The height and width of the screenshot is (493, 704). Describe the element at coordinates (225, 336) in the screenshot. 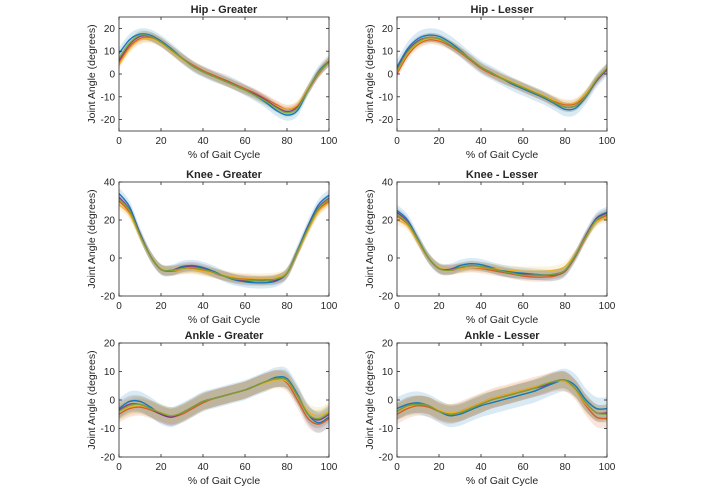

I see `panel-title: Ankle - Greater` at that location.